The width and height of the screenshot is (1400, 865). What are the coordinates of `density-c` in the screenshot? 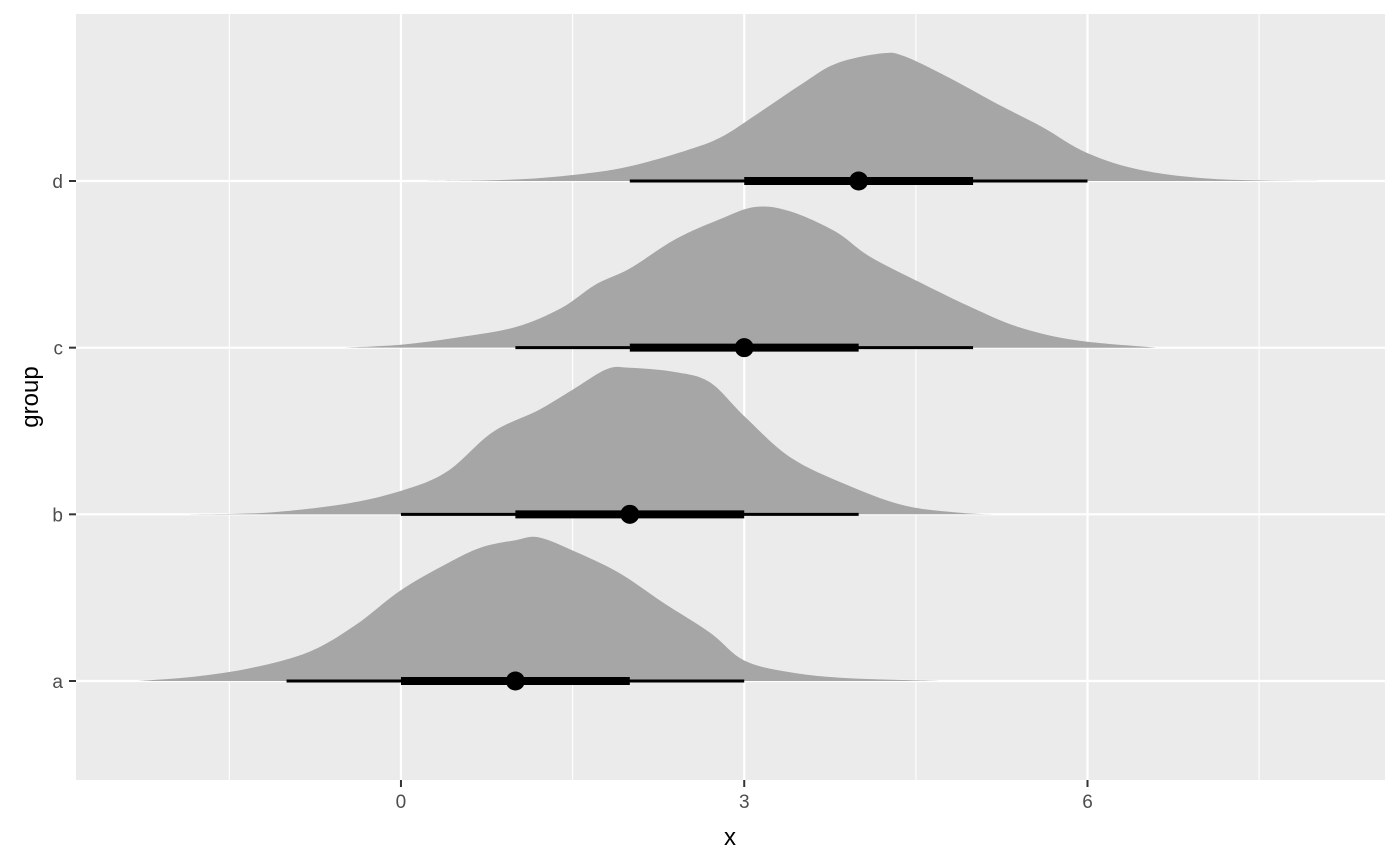 It's located at (750, 277).